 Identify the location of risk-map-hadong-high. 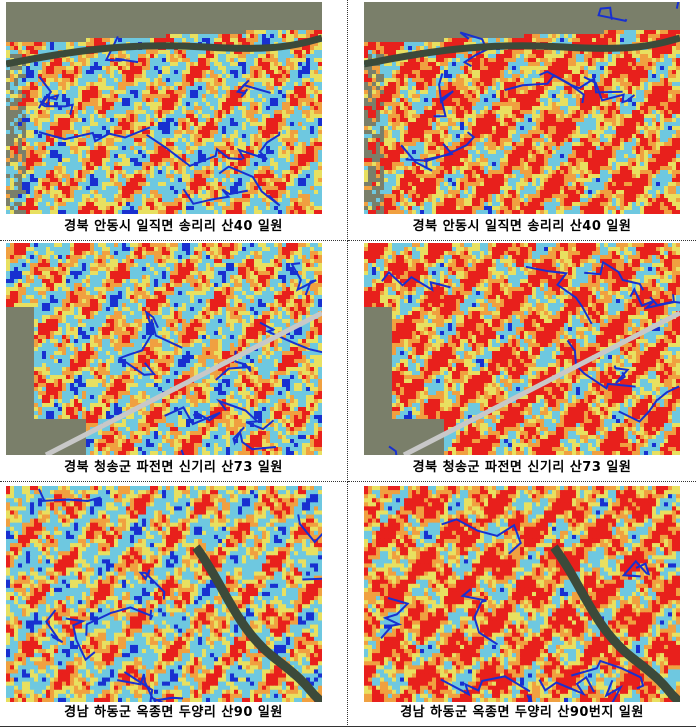
(522, 594).